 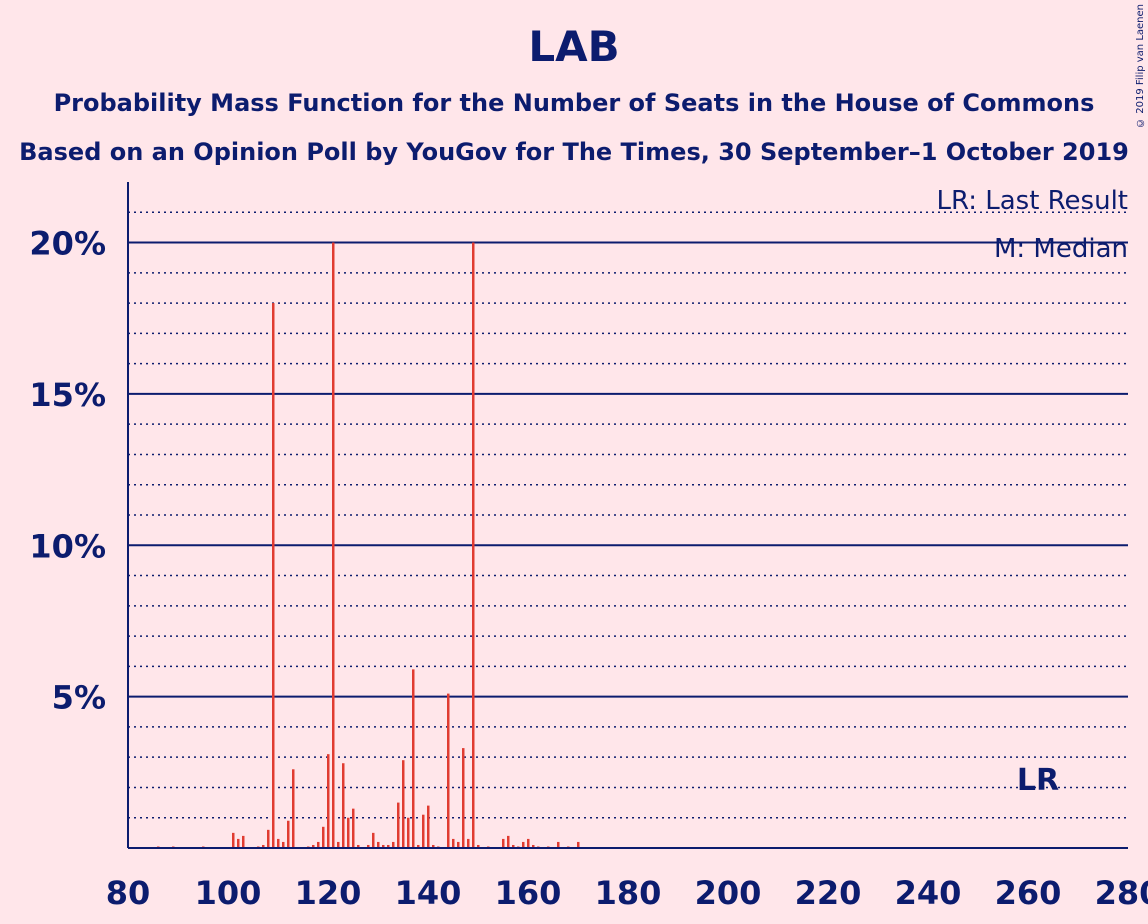 What do you see at coordinates (67, 395) in the screenshot?
I see `y-tick-label: 15%` at bounding box center [67, 395].